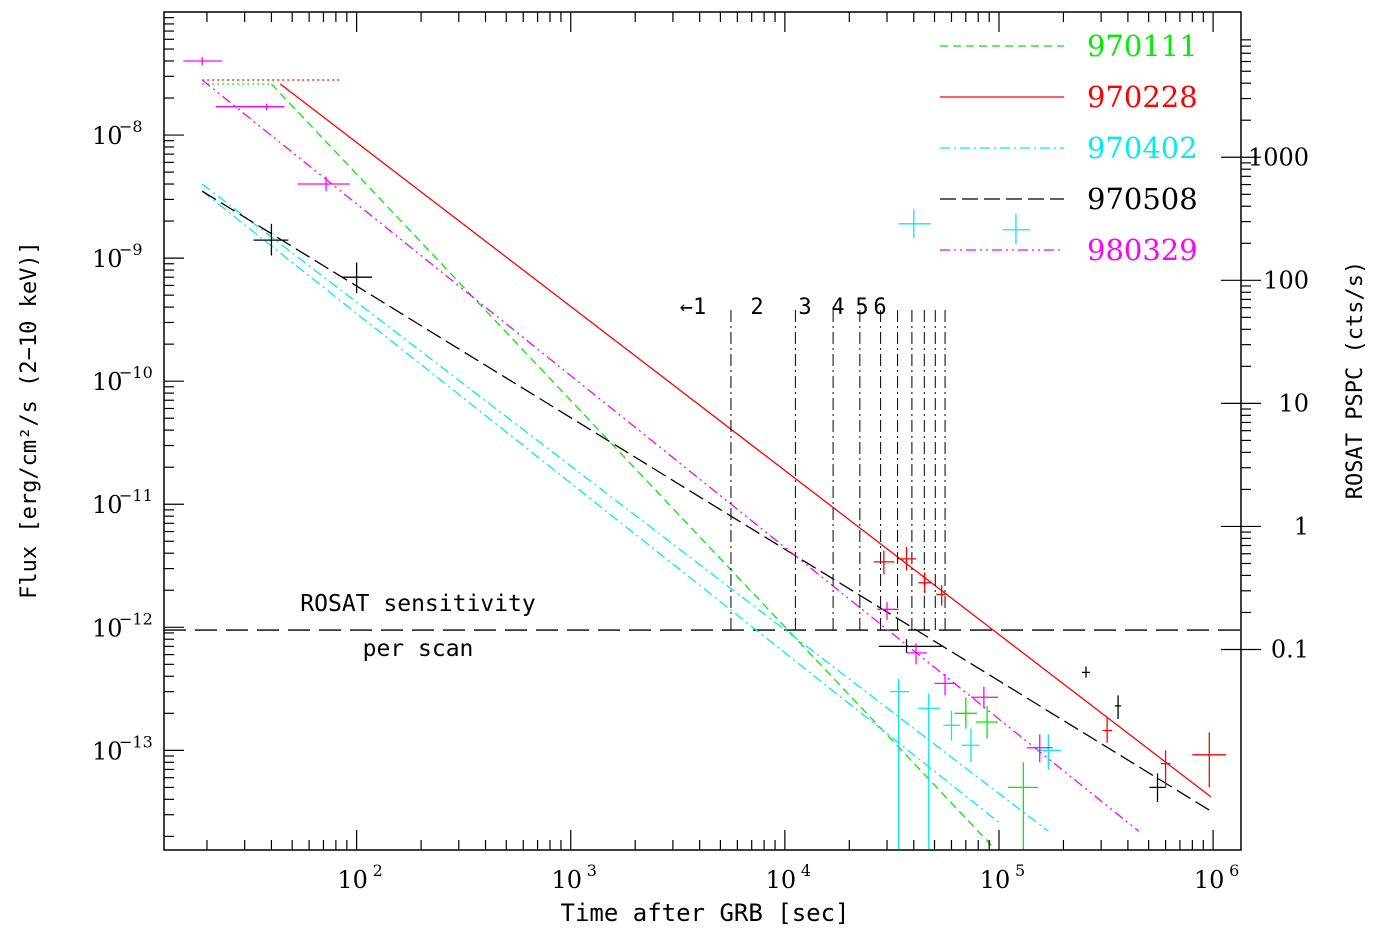  Describe the element at coordinates (1290, 650) in the screenshot. I see `y2-tick-label: 0.1` at that location.